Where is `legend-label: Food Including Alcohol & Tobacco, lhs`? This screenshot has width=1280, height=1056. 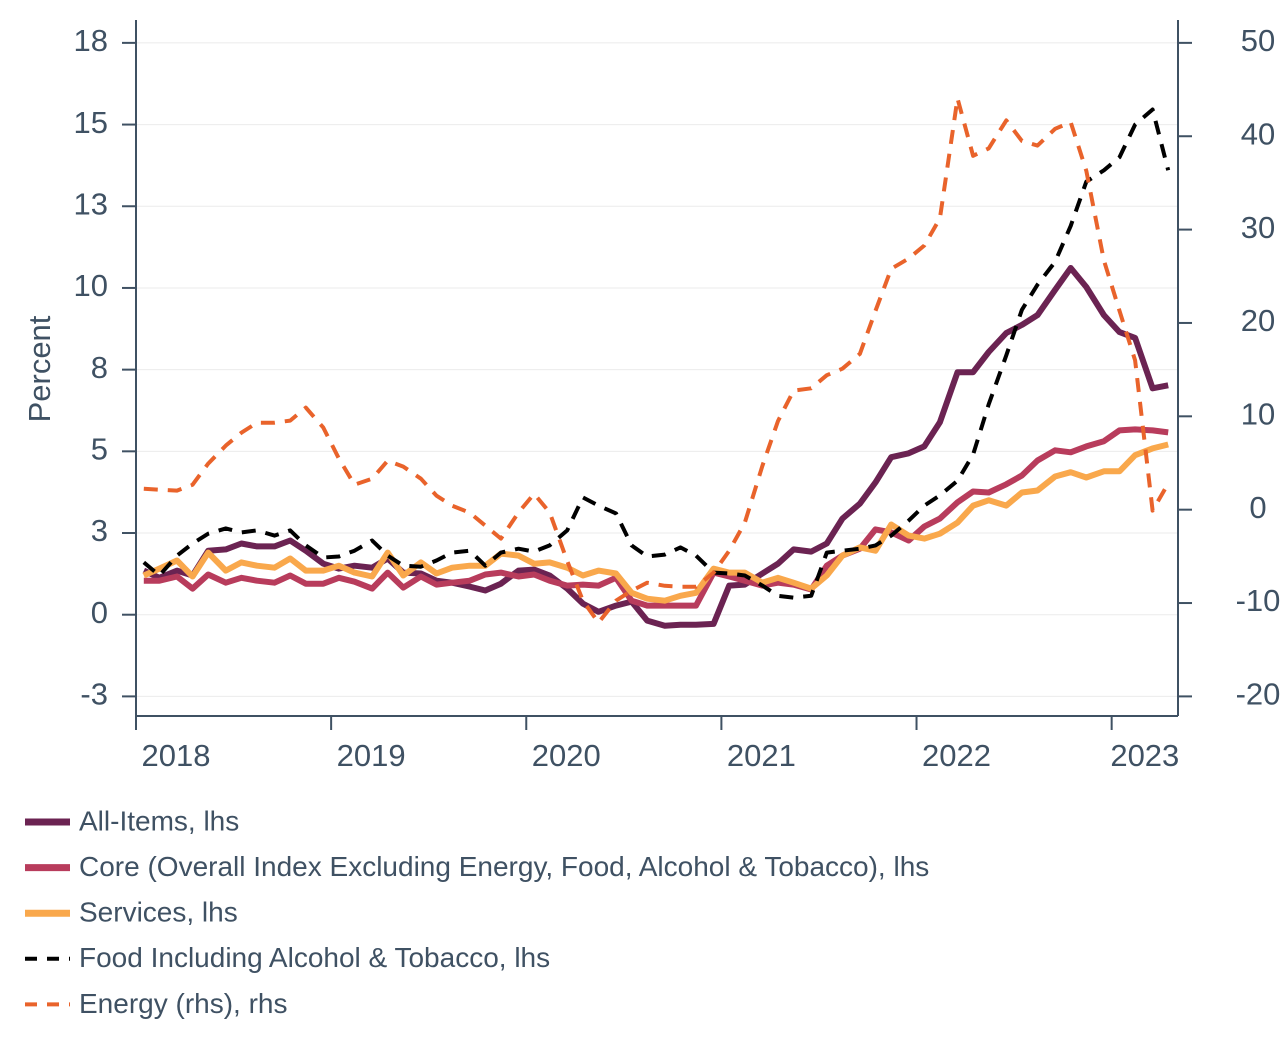
legend-label: Food Including Alcohol & Tobacco, lhs is located at coordinates (314, 957).